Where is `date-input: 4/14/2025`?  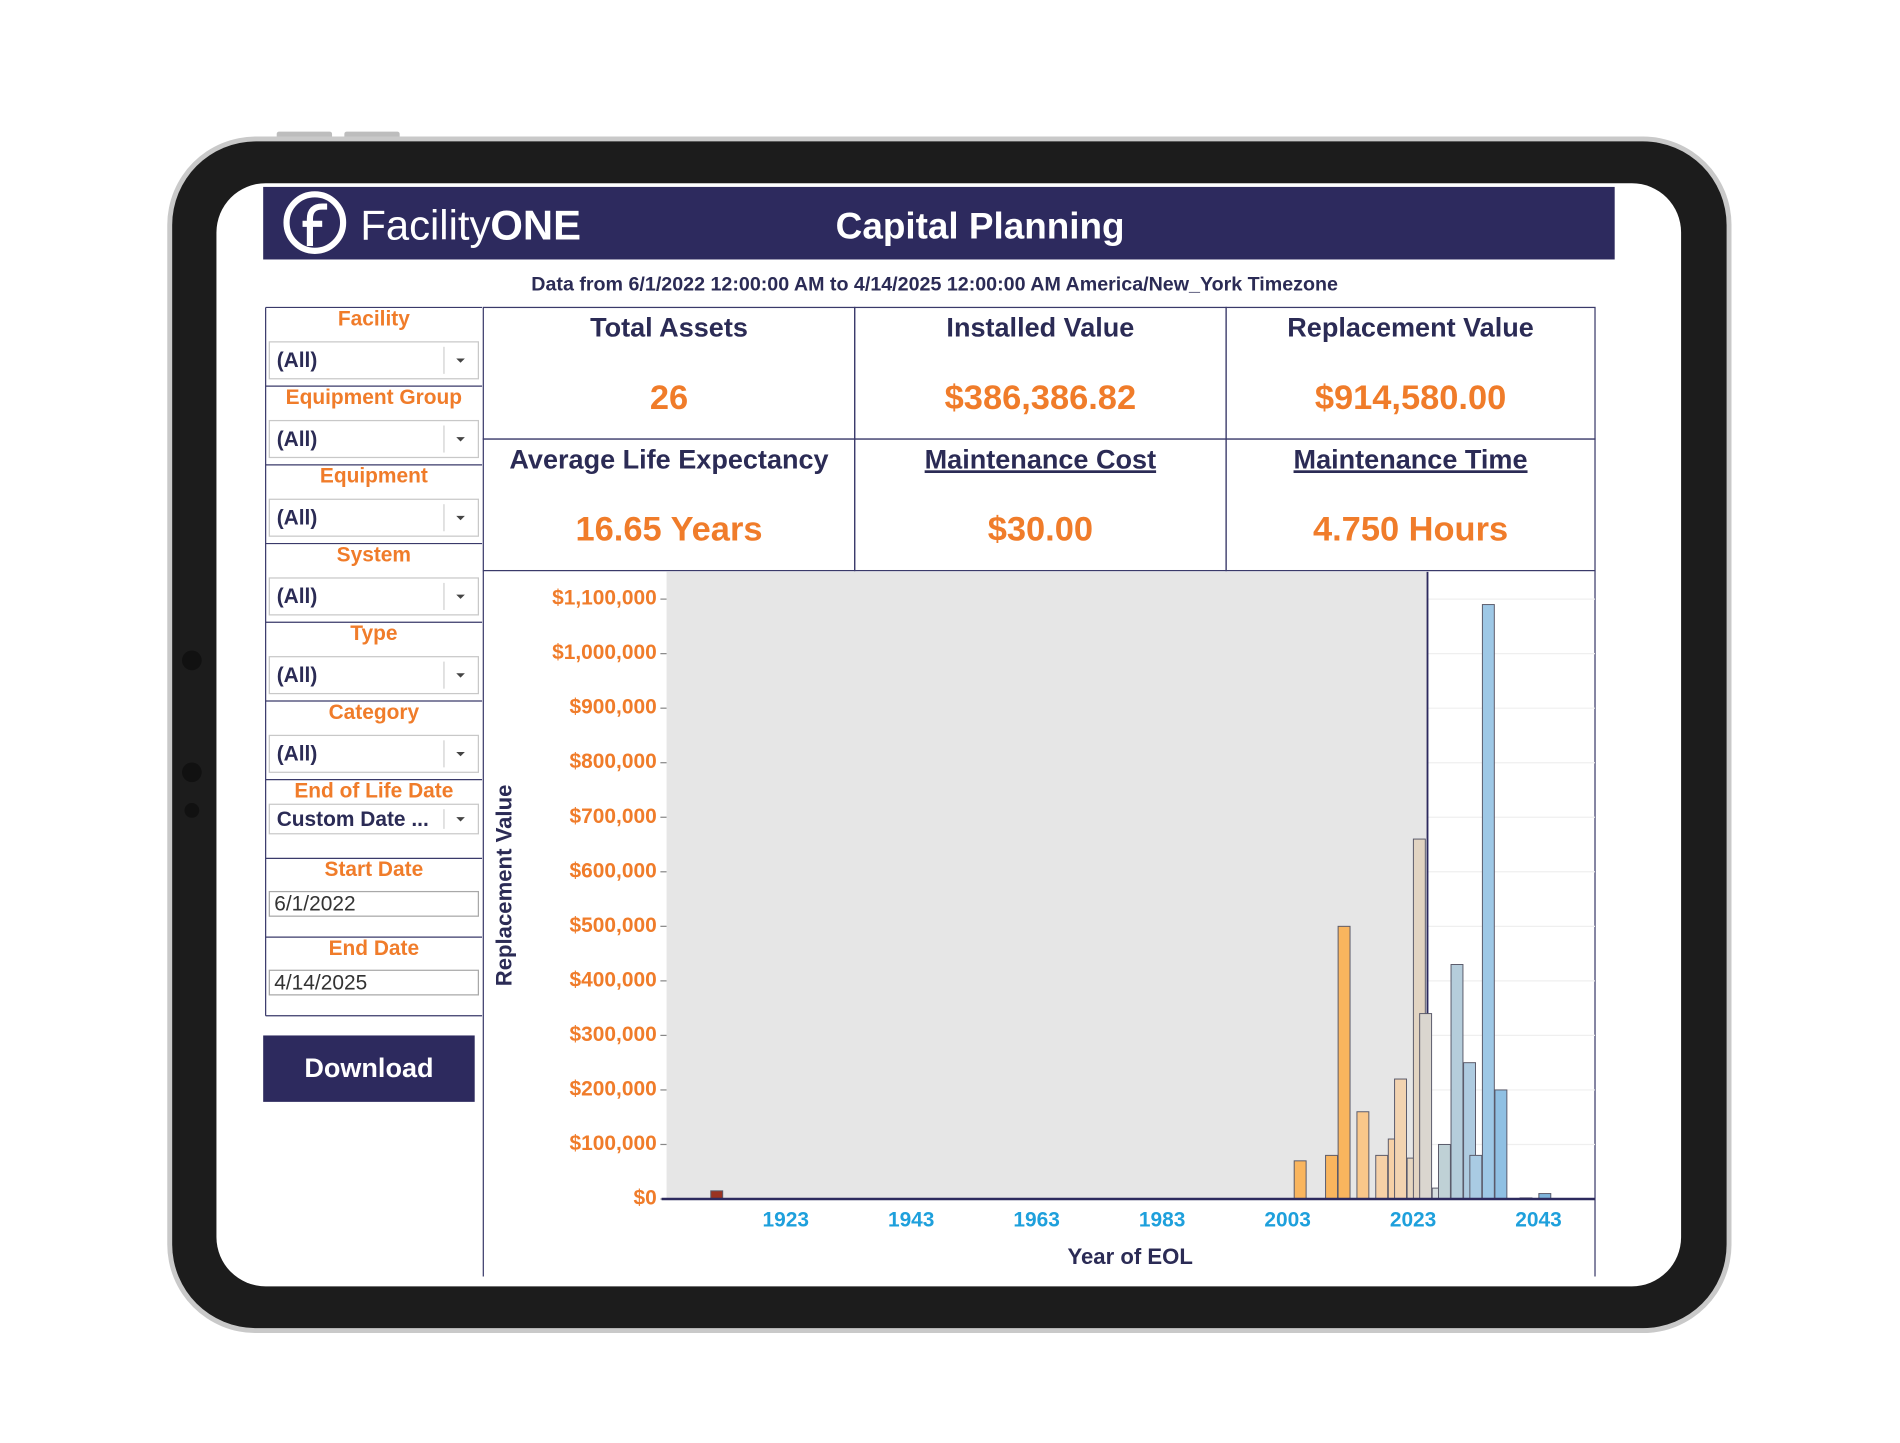 date-input: 4/14/2025 is located at coordinates (374, 982).